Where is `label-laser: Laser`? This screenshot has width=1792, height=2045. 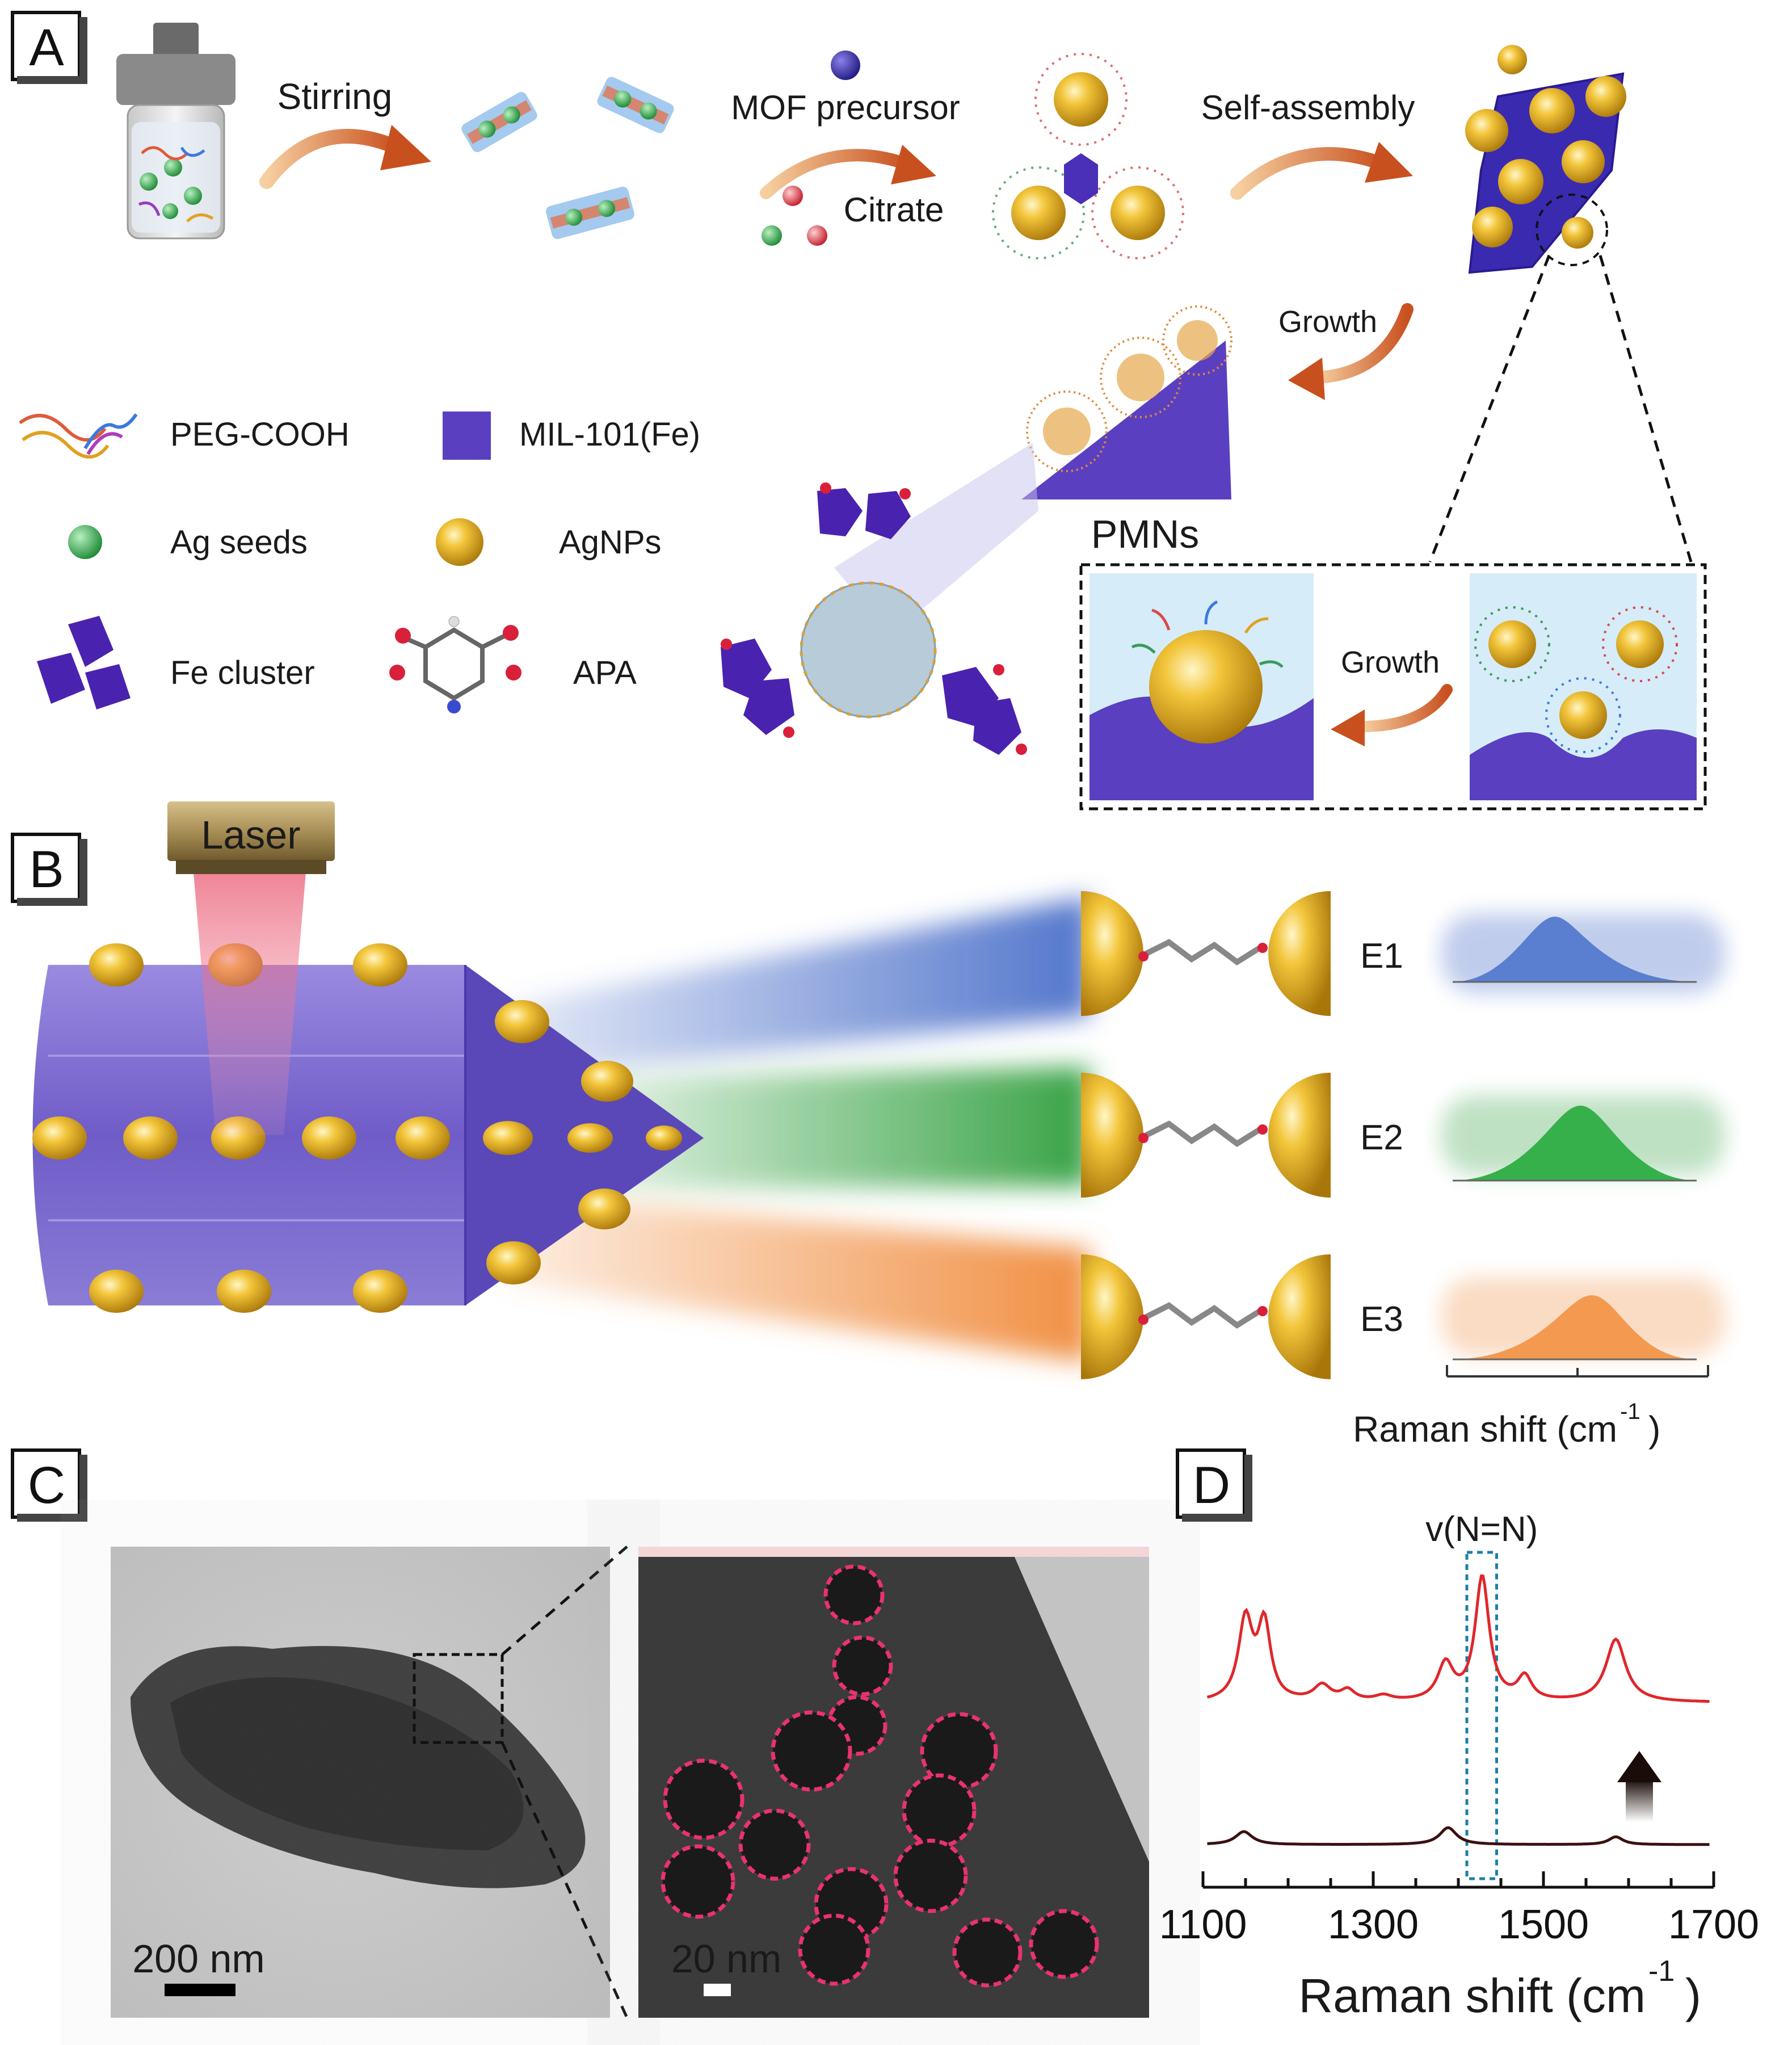 label-laser: Laser is located at coordinates (251, 835).